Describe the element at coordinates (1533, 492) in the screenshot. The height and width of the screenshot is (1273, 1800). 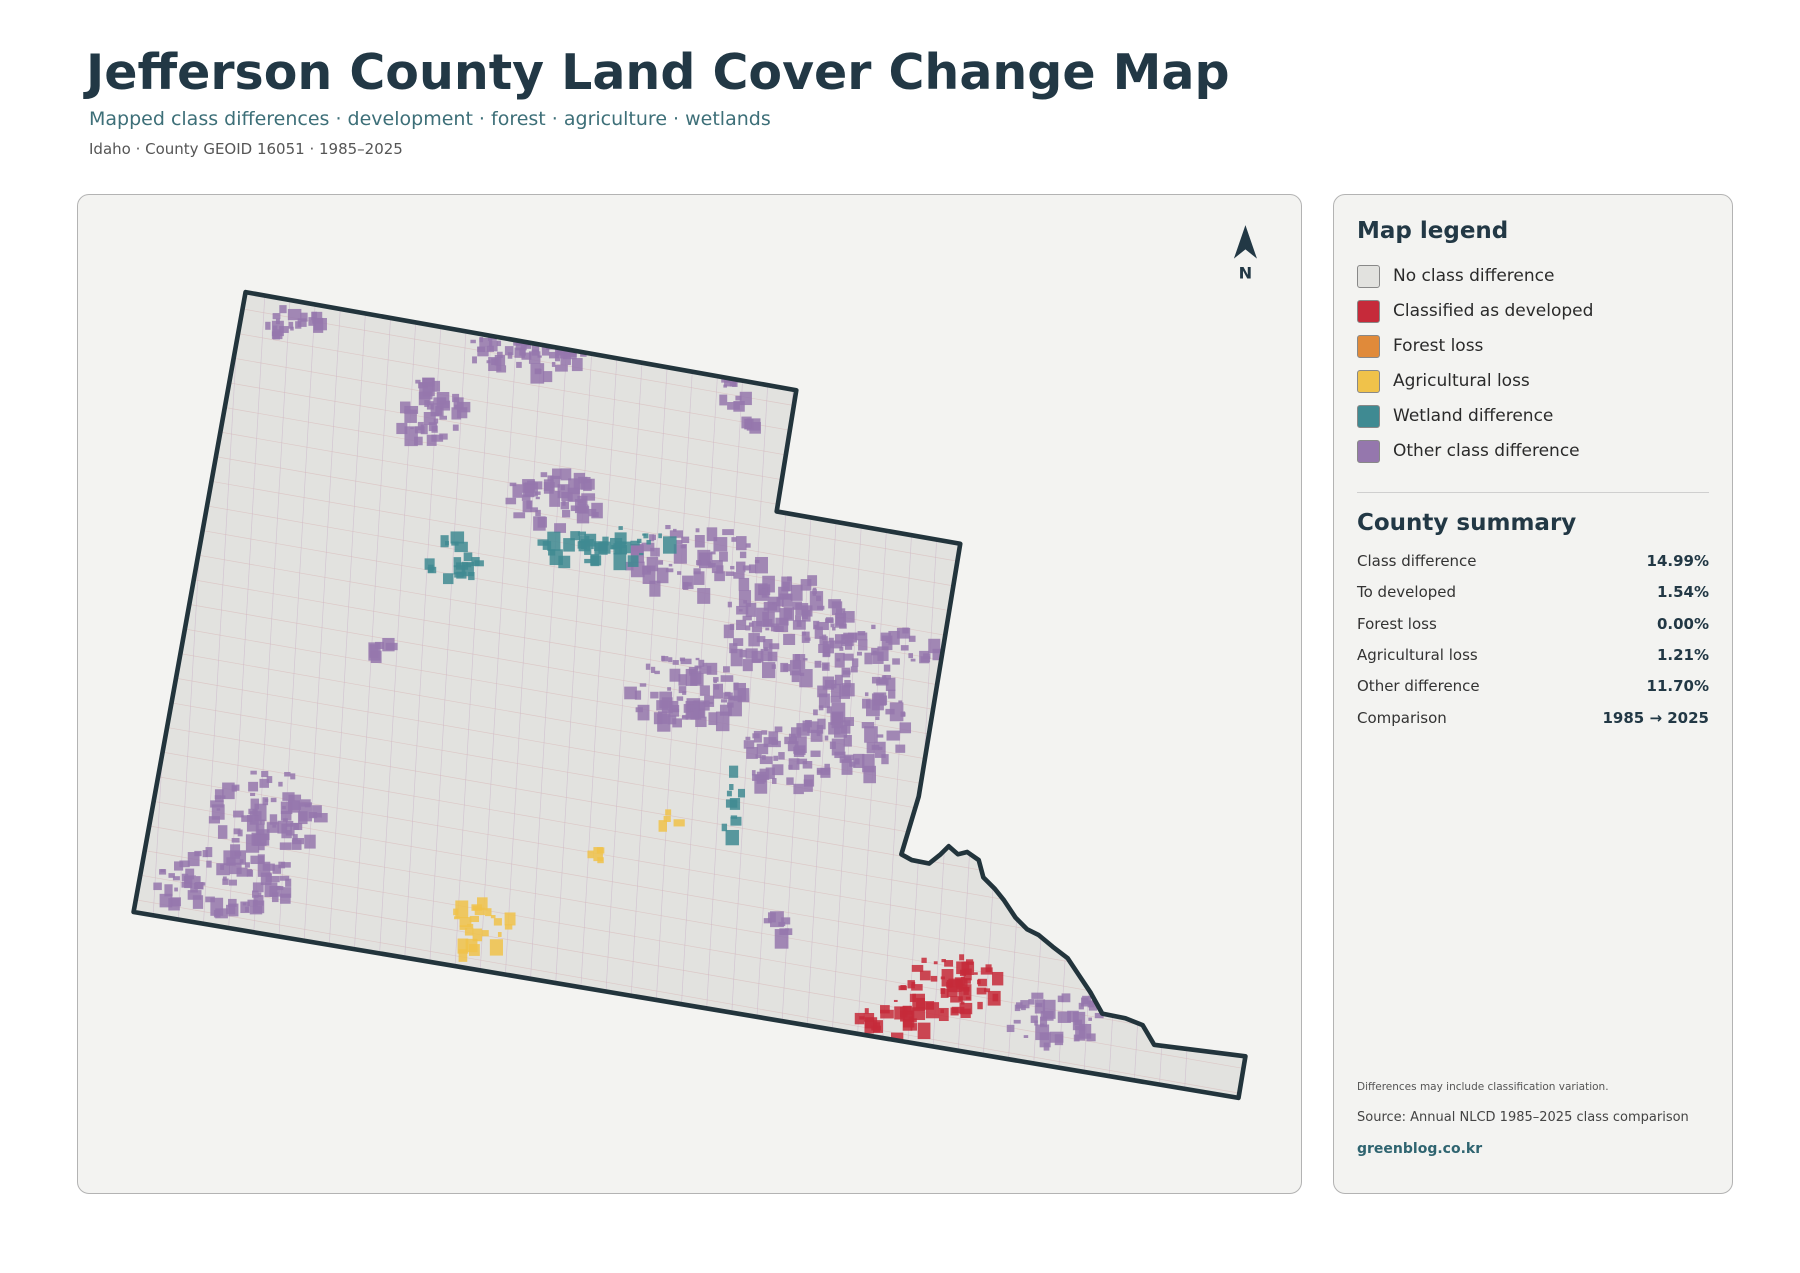
I see `divider` at that location.